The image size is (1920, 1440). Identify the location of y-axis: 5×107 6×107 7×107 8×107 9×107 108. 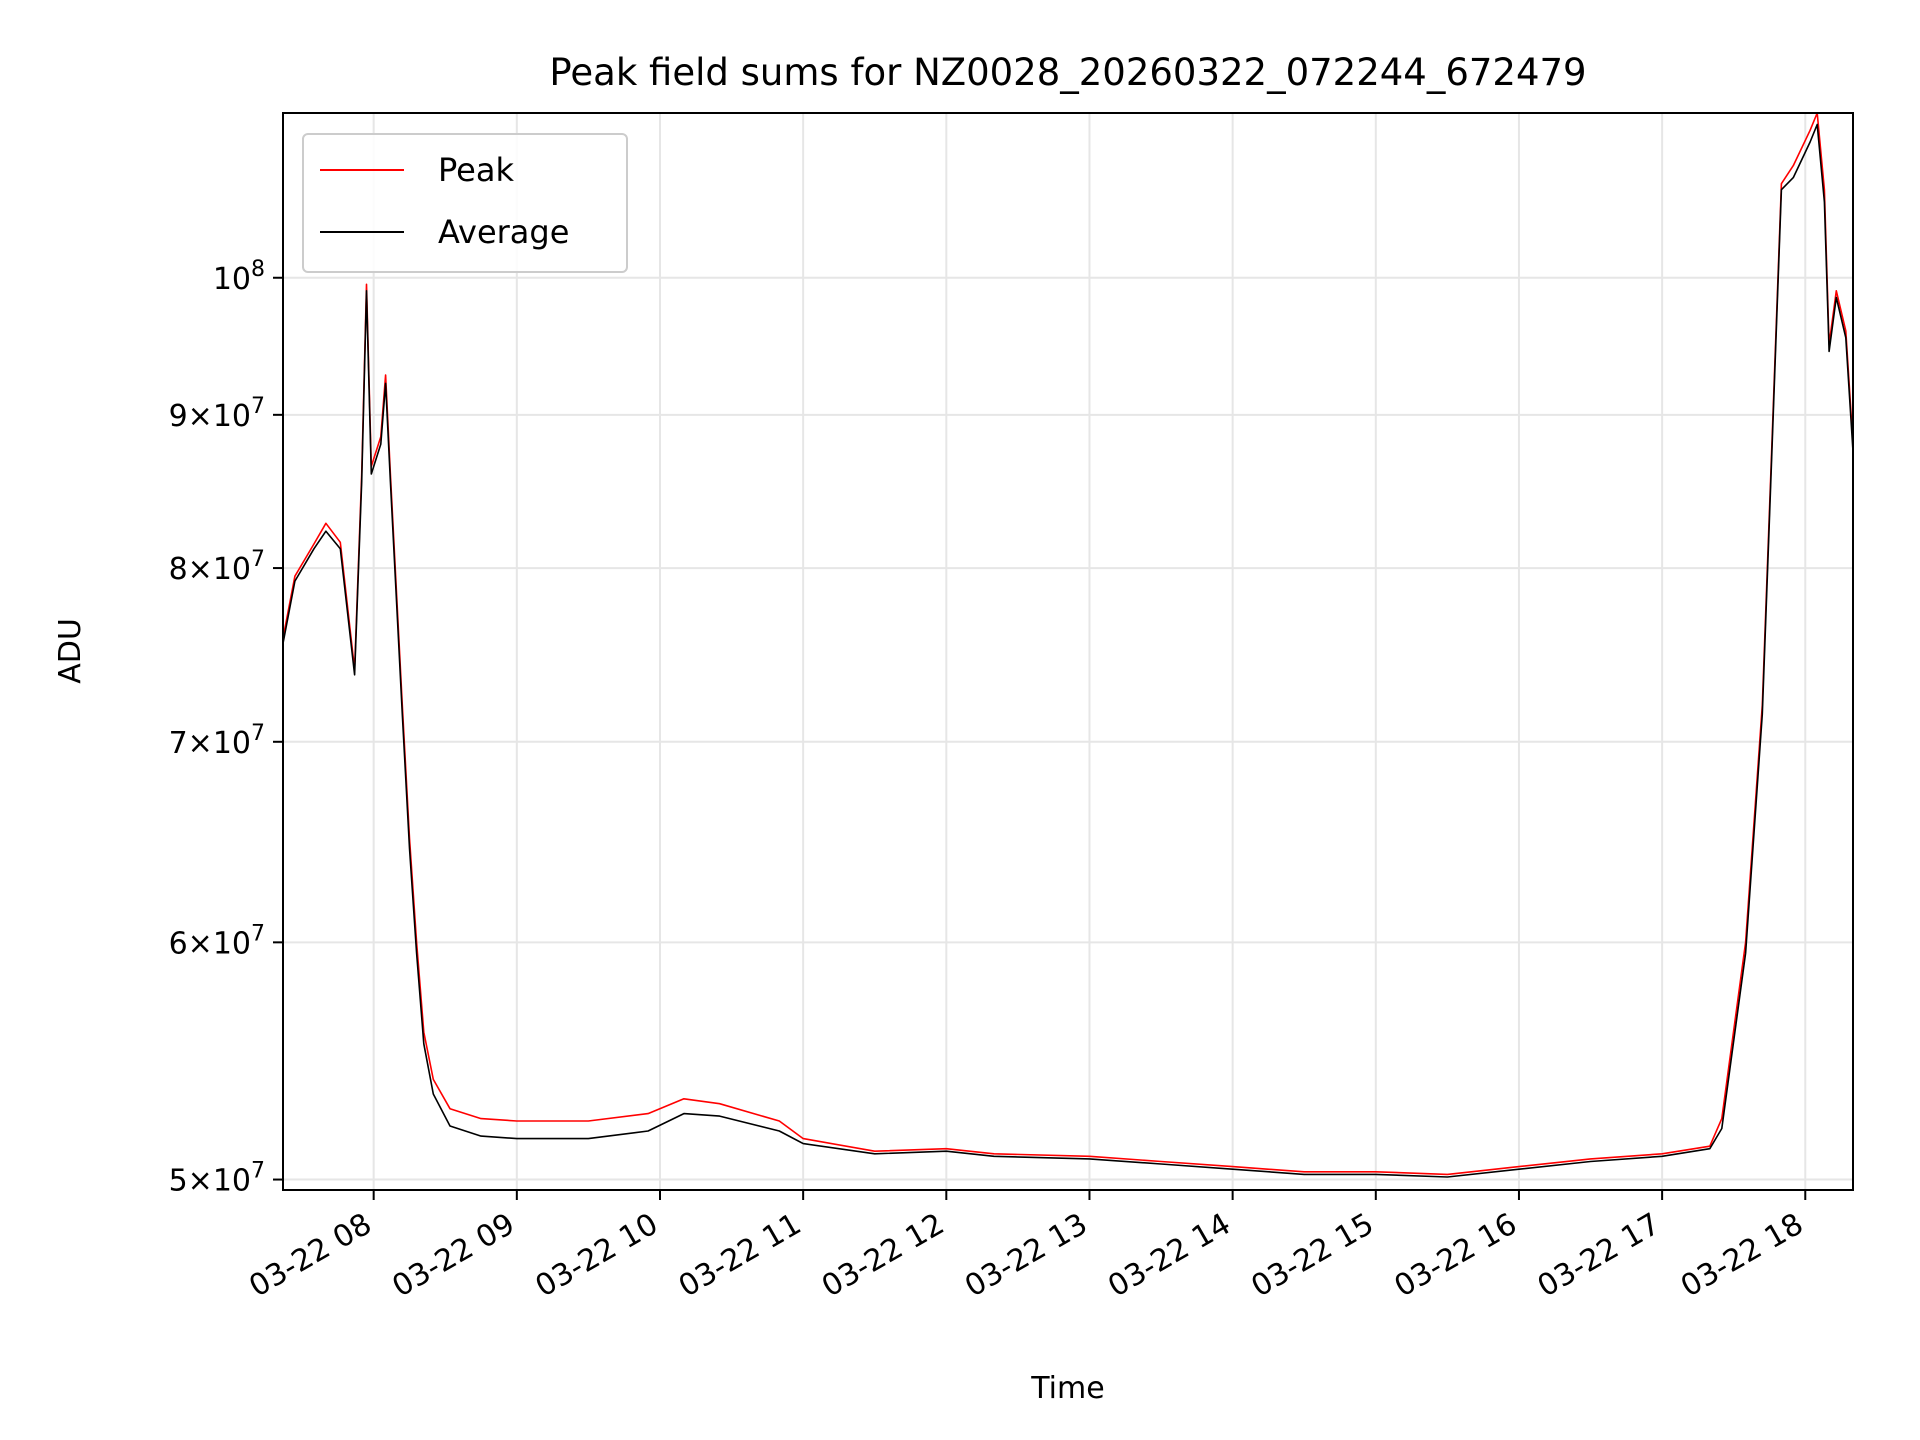
(226, 728).